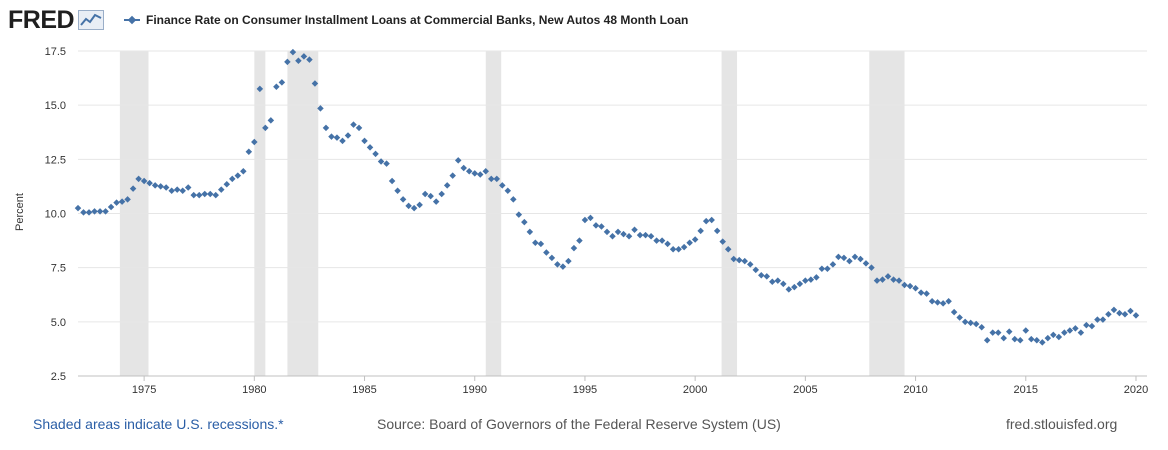 The width and height of the screenshot is (1168, 450). Describe the element at coordinates (55, 52) in the screenshot. I see `y-tick-label: 17.5` at that location.